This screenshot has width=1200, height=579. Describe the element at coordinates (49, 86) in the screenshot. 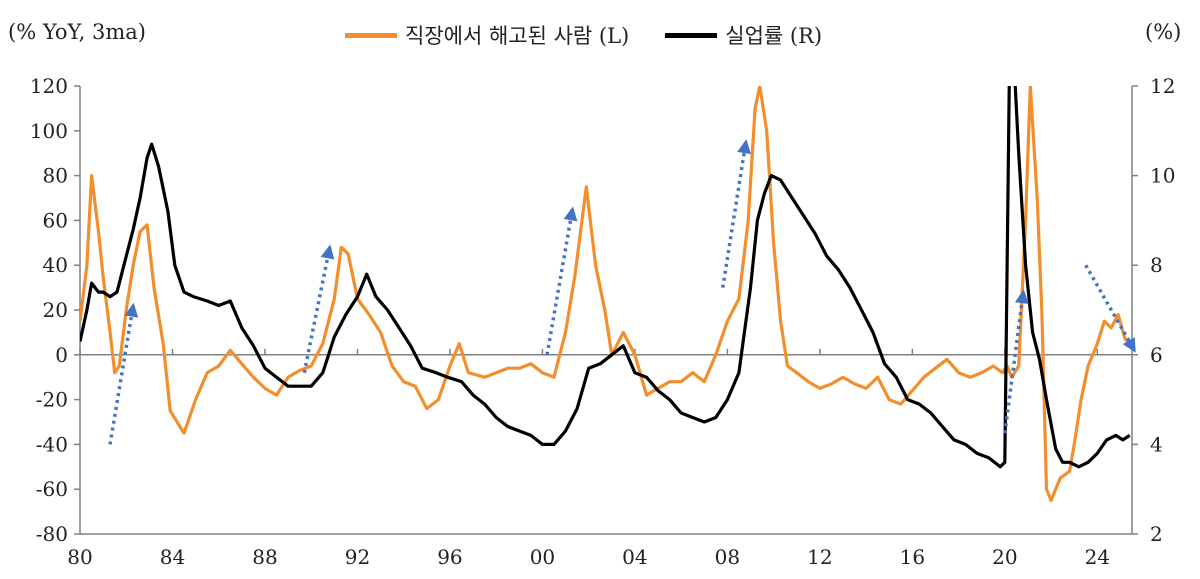

I see `left-tick-label: 120` at that location.